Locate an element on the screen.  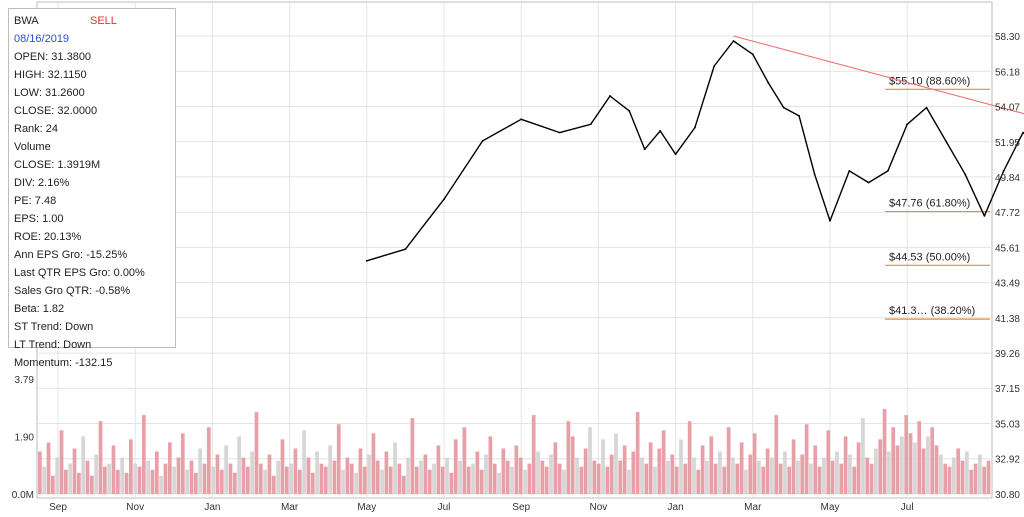
info-line: EPS: 1.00 is located at coordinates (92, 219).